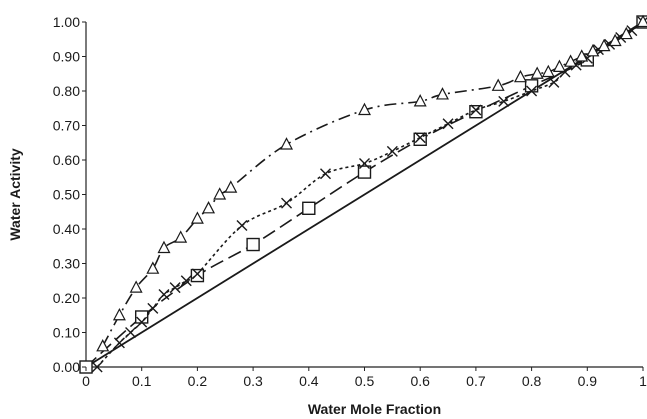 The image size is (647, 419). What do you see at coordinates (198, 381) in the screenshot?
I see `x-tick-label: 0.2` at bounding box center [198, 381].